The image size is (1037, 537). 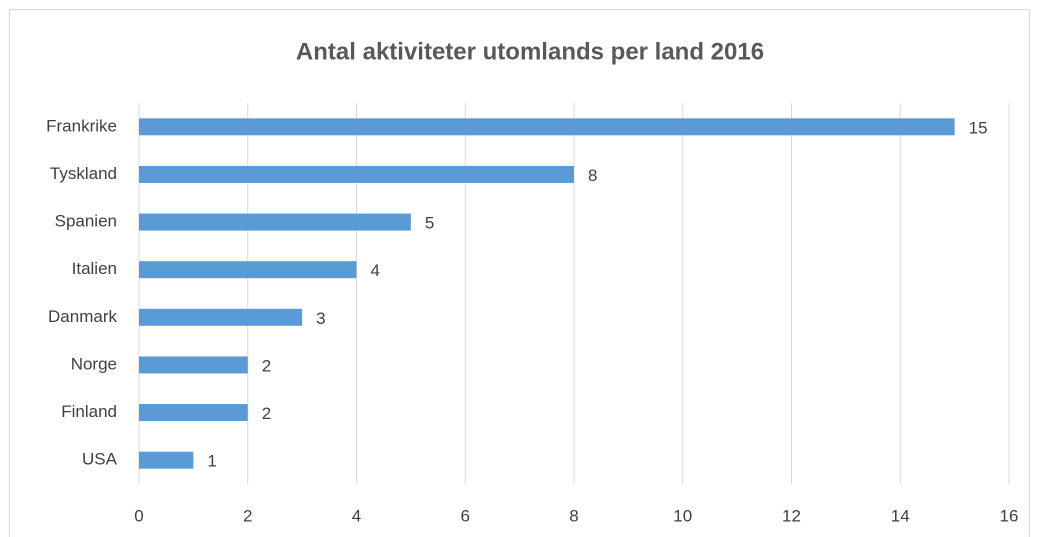 What do you see at coordinates (82, 316) in the screenshot?
I see `y-tick-label: Danmark` at bounding box center [82, 316].